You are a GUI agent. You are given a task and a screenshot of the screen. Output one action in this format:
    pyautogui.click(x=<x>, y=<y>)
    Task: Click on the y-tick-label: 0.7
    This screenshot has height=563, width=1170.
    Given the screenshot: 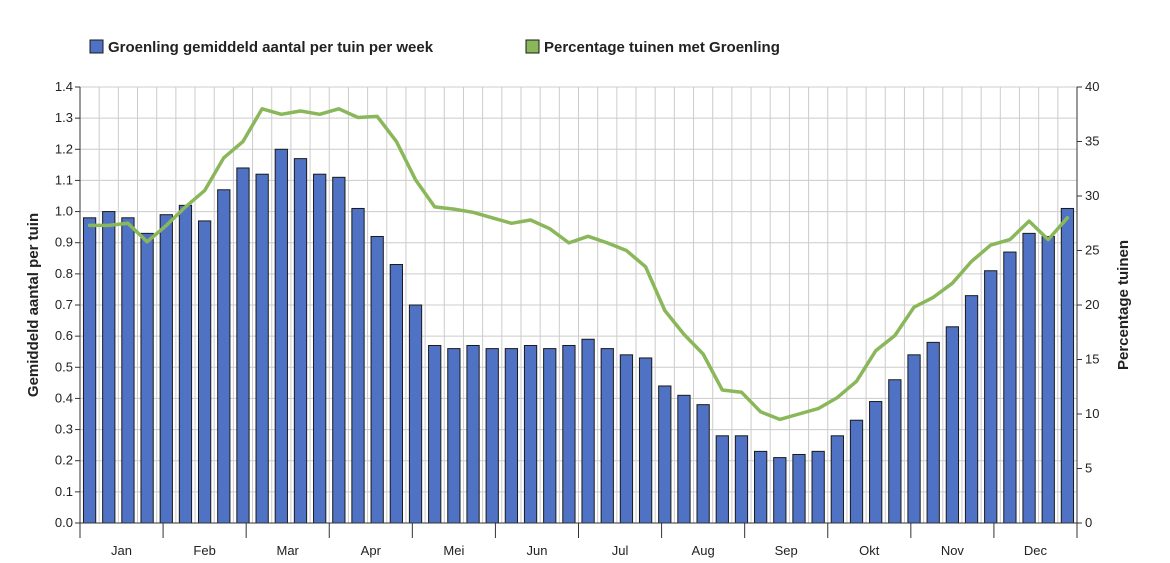 What is the action you would take?
    pyautogui.click(x=64, y=304)
    